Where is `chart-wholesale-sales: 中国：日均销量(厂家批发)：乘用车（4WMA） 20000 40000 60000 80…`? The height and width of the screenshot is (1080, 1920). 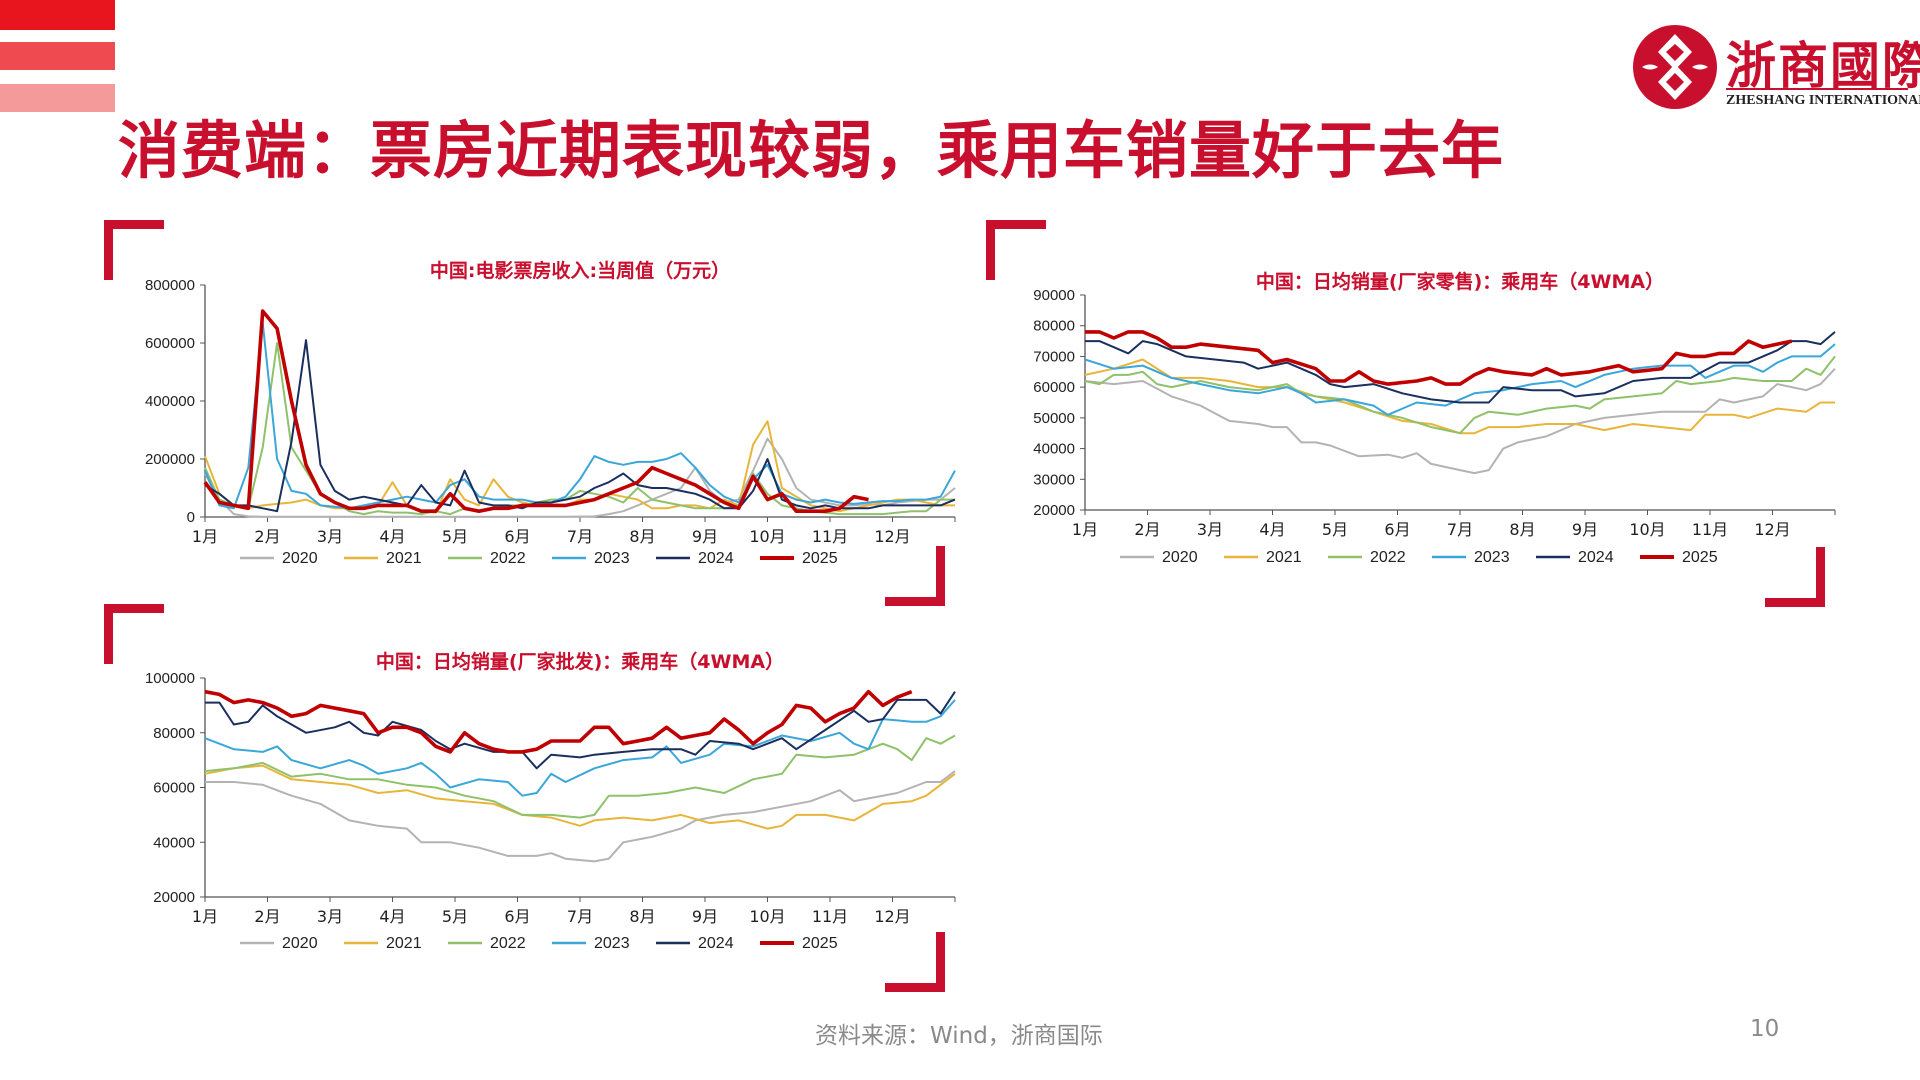 chart-wholesale-sales: 中国：日均销量(厂家批发)：乘用车（4WMA） 20000 40000 60000 80… is located at coordinates (540, 802).